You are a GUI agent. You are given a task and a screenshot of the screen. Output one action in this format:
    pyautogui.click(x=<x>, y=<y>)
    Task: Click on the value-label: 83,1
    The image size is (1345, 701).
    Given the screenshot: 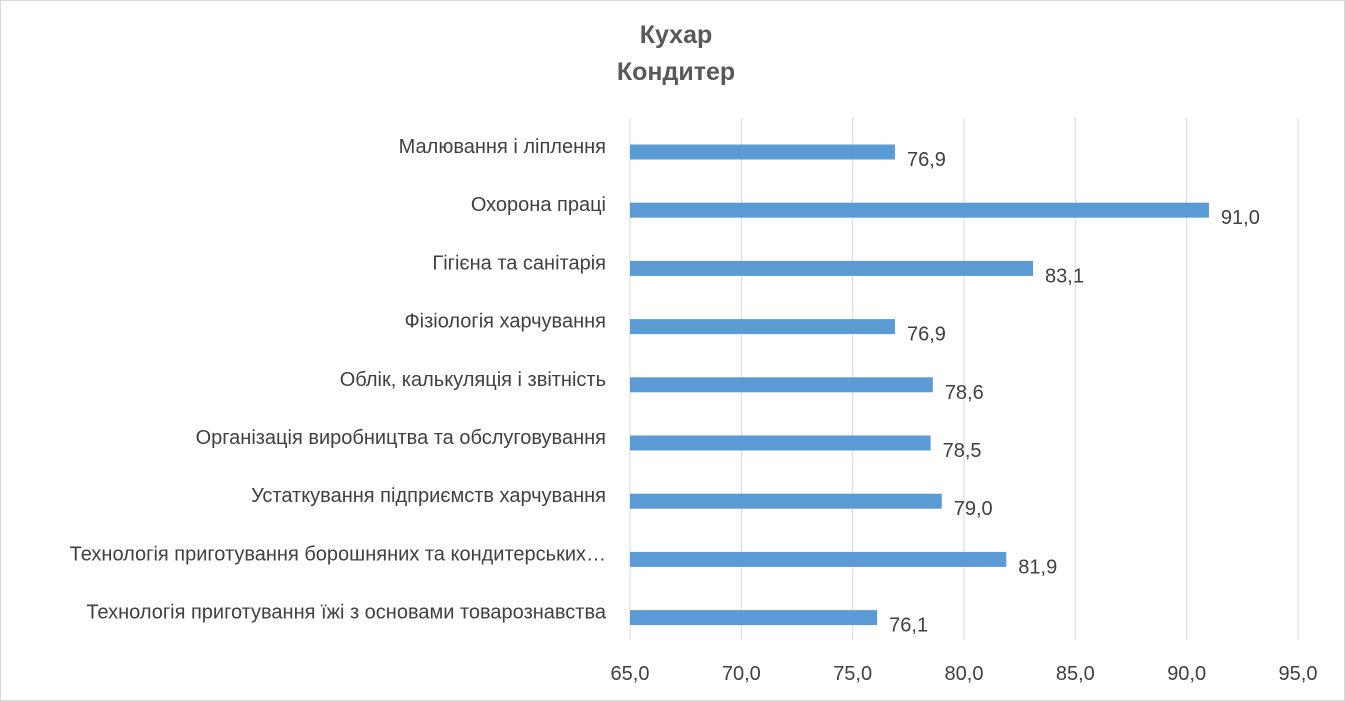 What is the action you would take?
    pyautogui.click(x=1064, y=276)
    